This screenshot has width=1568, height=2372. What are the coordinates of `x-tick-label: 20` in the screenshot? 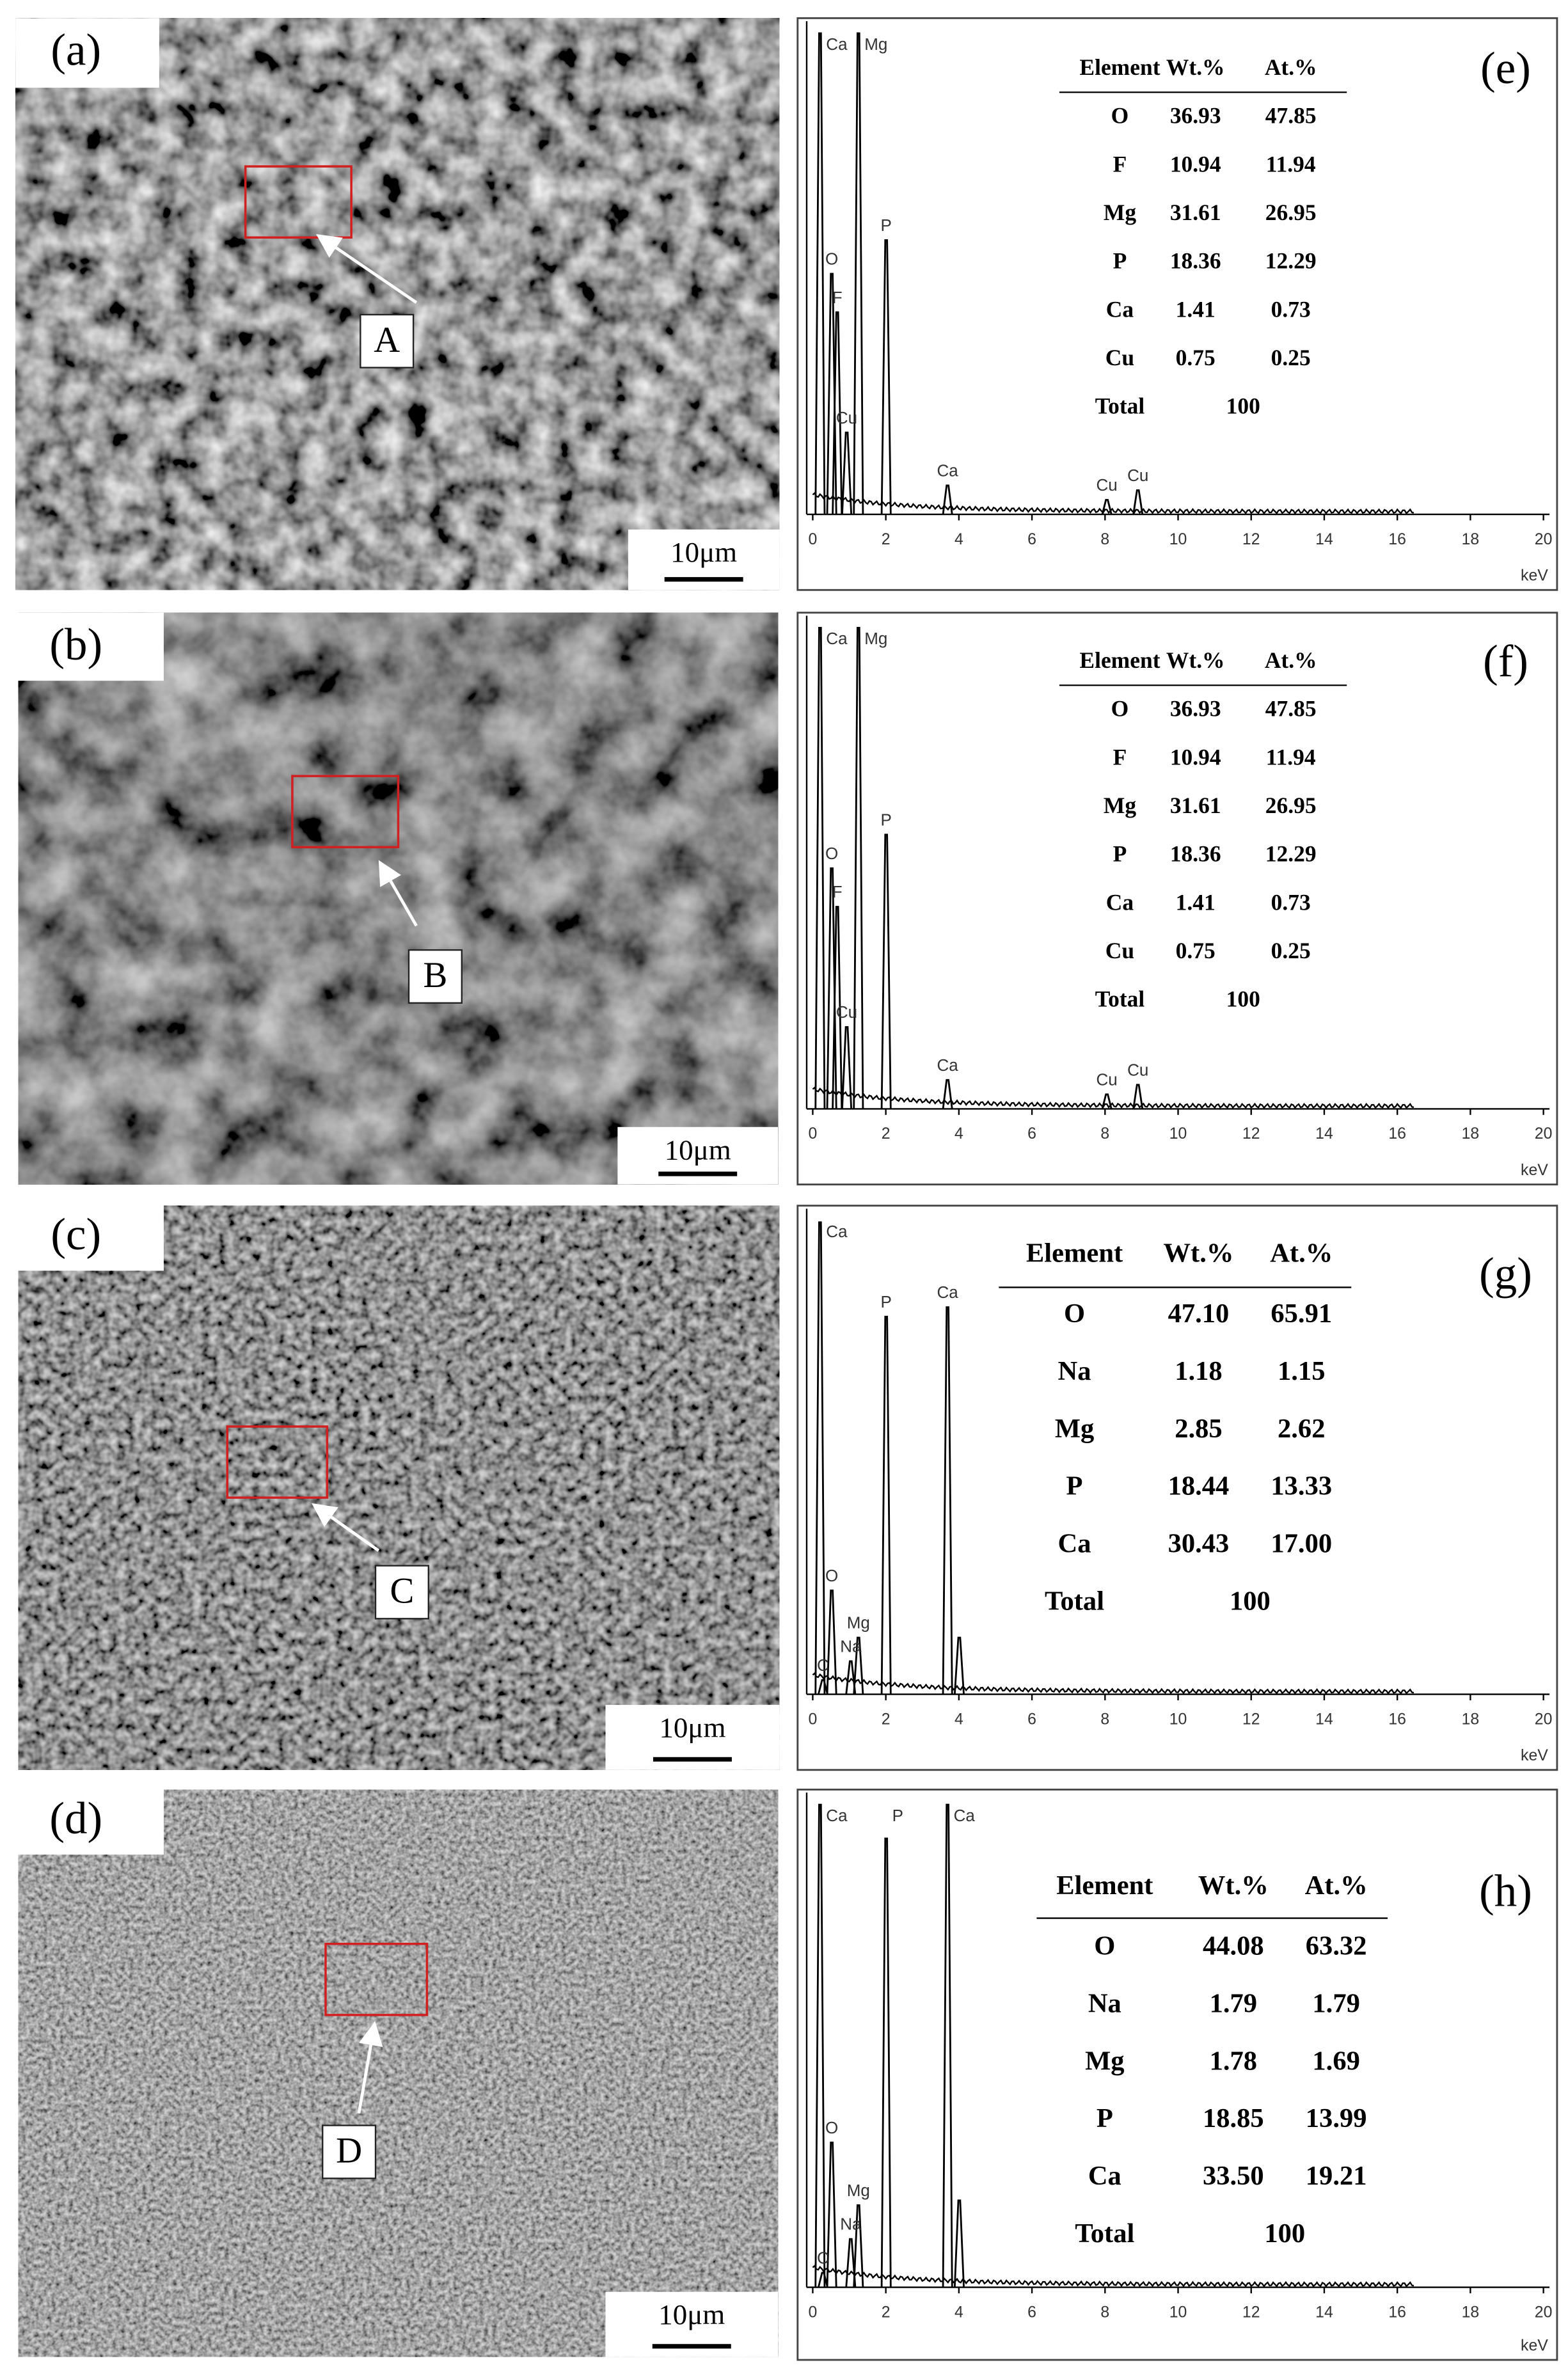 It's located at (1544, 1134).